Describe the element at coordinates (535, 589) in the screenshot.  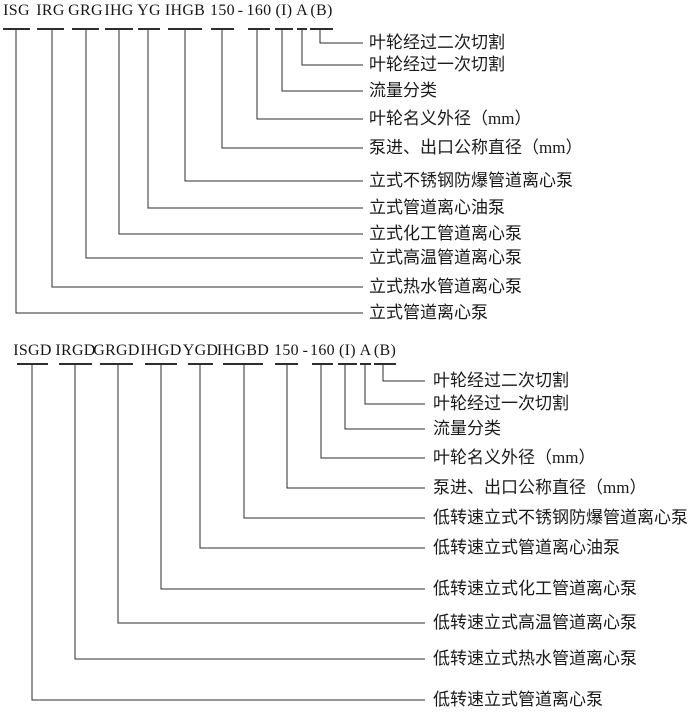
I see `code-meaning-label: 低转速立式化工管道离心泵` at that location.